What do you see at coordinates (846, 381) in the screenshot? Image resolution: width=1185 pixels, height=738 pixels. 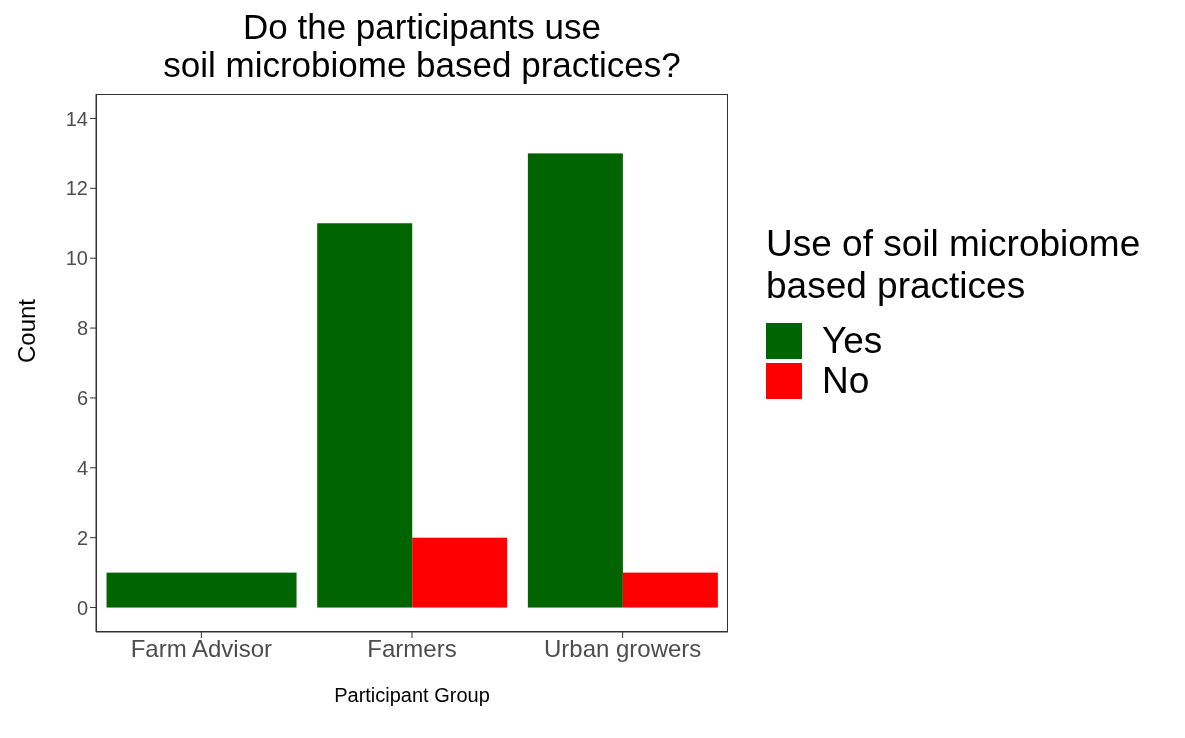 I see `legend-label: No` at bounding box center [846, 381].